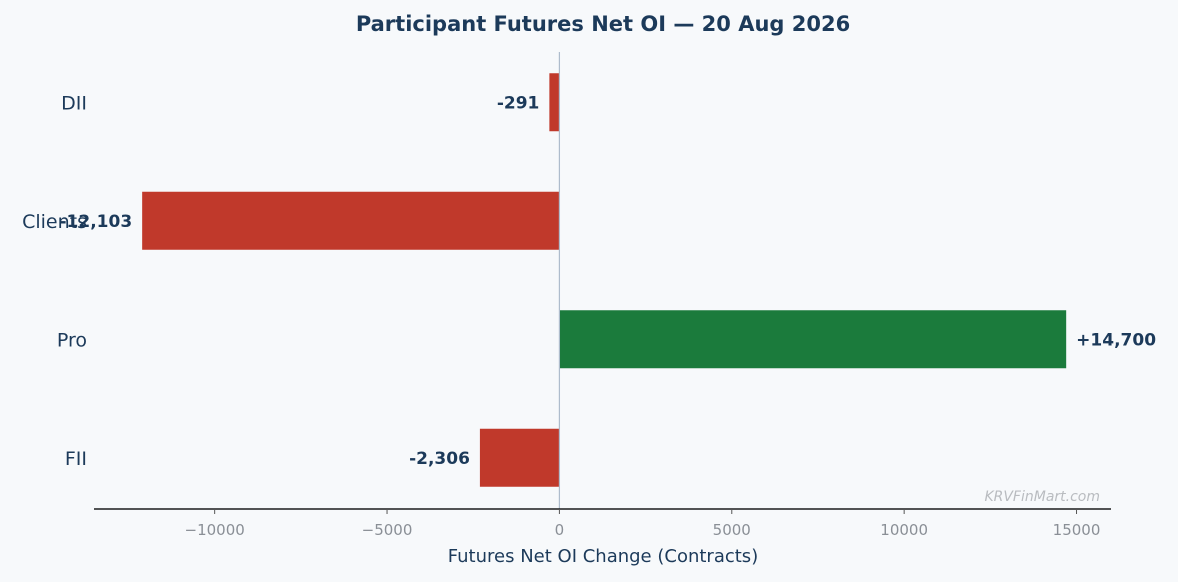 The width and height of the screenshot is (1178, 582). I want to click on x-tick-label: 15000, so click(1077, 530).